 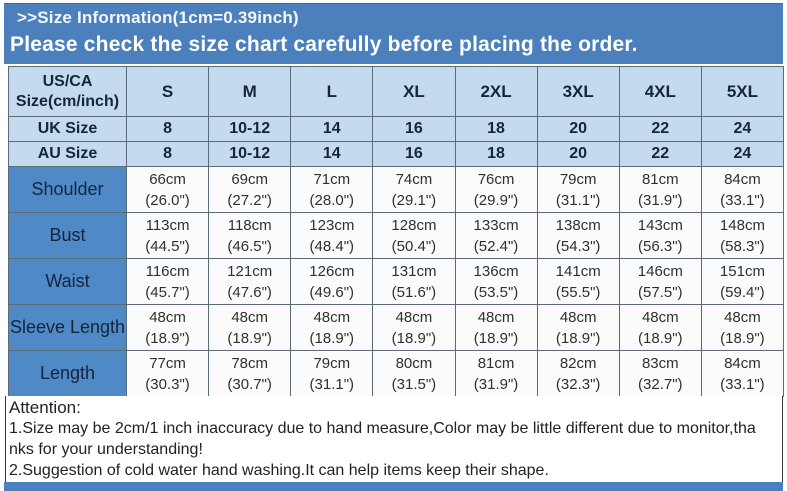 What do you see at coordinates (578, 154) in the screenshot?
I see `size-value-cell: 20` at bounding box center [578, 154].